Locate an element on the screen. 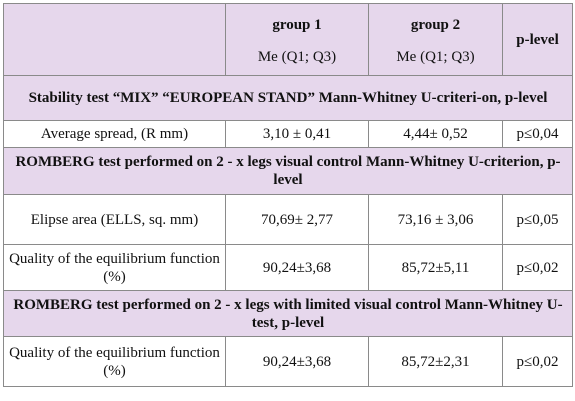  row-plevel-value: p≤0,05 is located at coordinates (537, 219).